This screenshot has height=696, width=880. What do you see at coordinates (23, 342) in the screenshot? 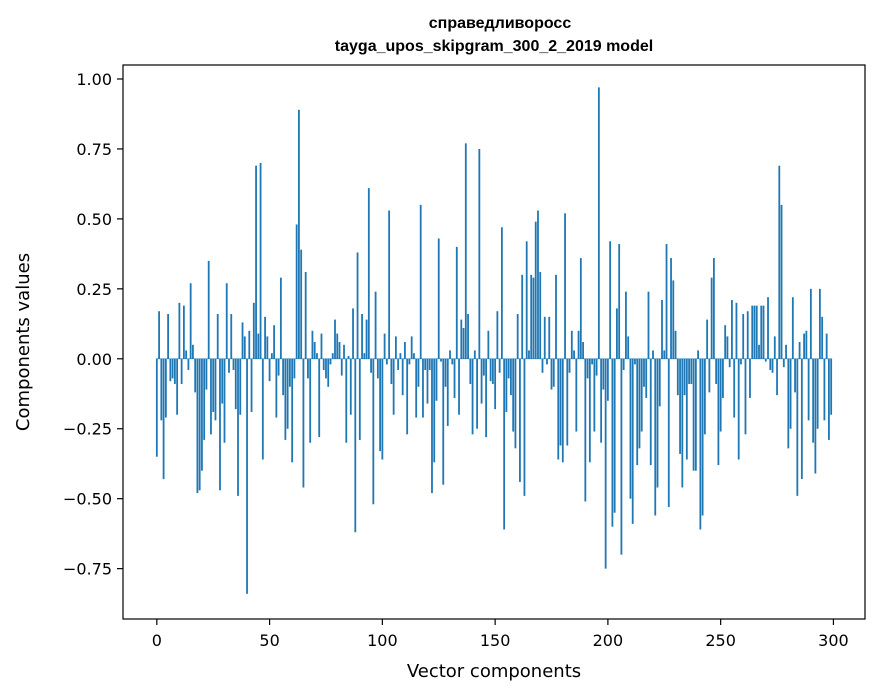
I see `y-axis-label: Components values` at bounding box center [23, 342].